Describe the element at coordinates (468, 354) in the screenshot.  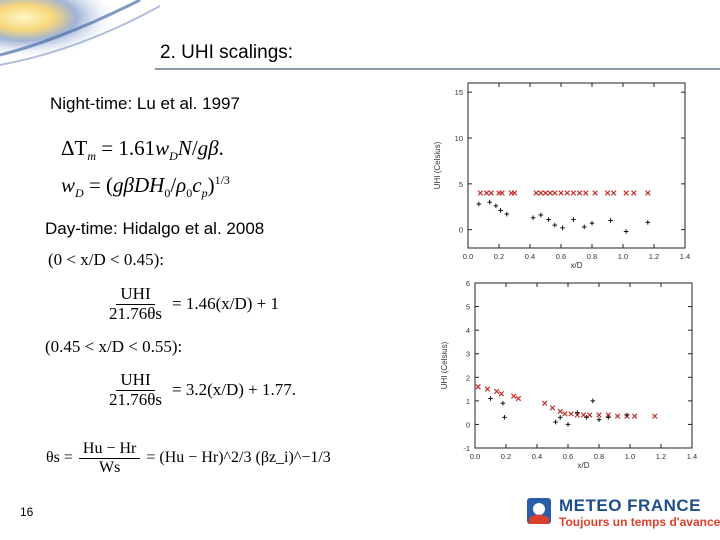
I see `y-tick-label: 3` at that location.